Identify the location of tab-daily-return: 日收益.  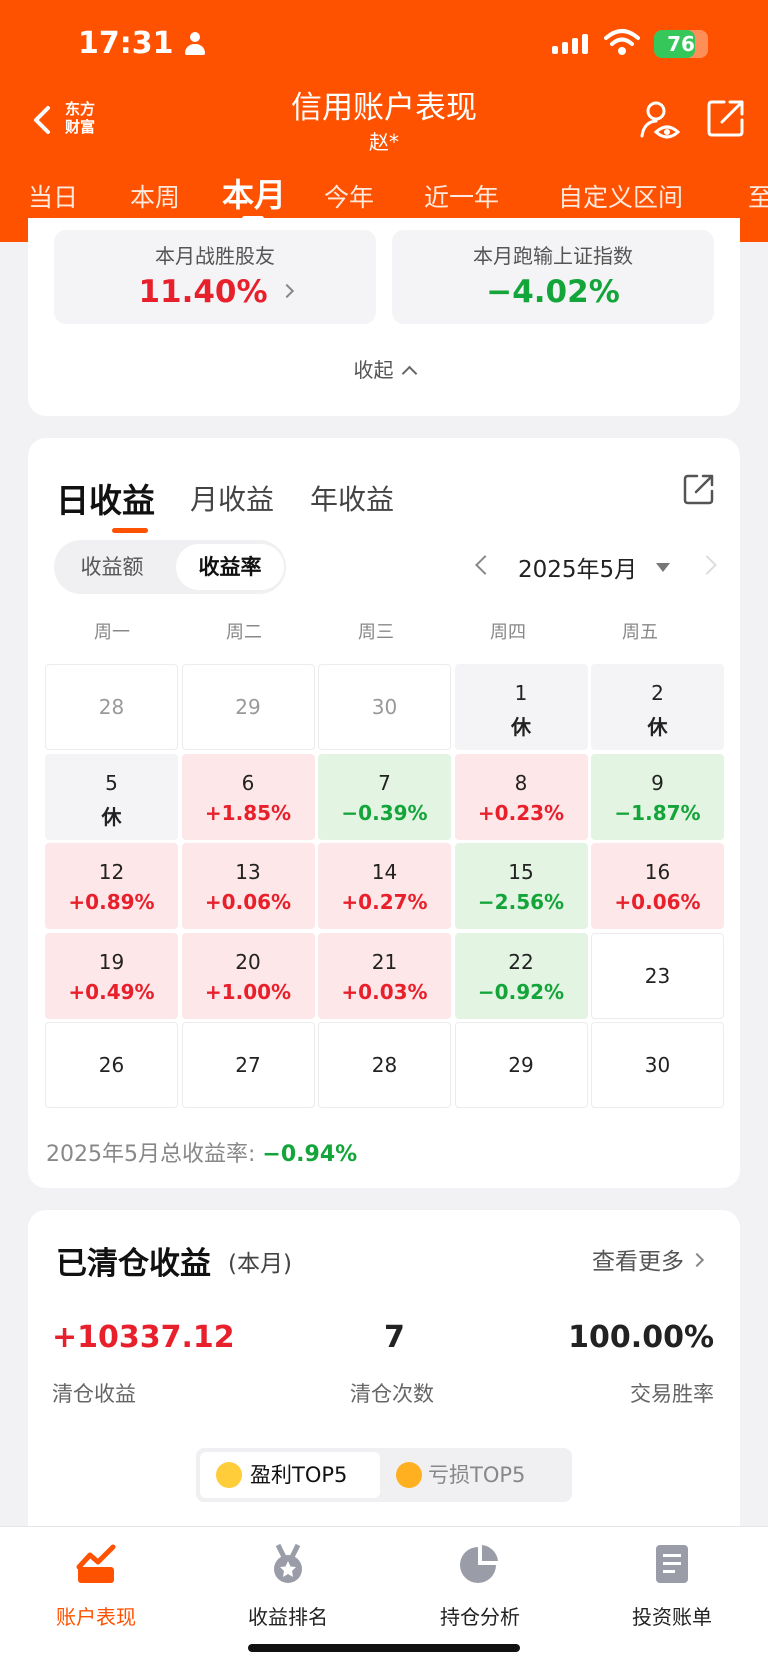
(105, 500).